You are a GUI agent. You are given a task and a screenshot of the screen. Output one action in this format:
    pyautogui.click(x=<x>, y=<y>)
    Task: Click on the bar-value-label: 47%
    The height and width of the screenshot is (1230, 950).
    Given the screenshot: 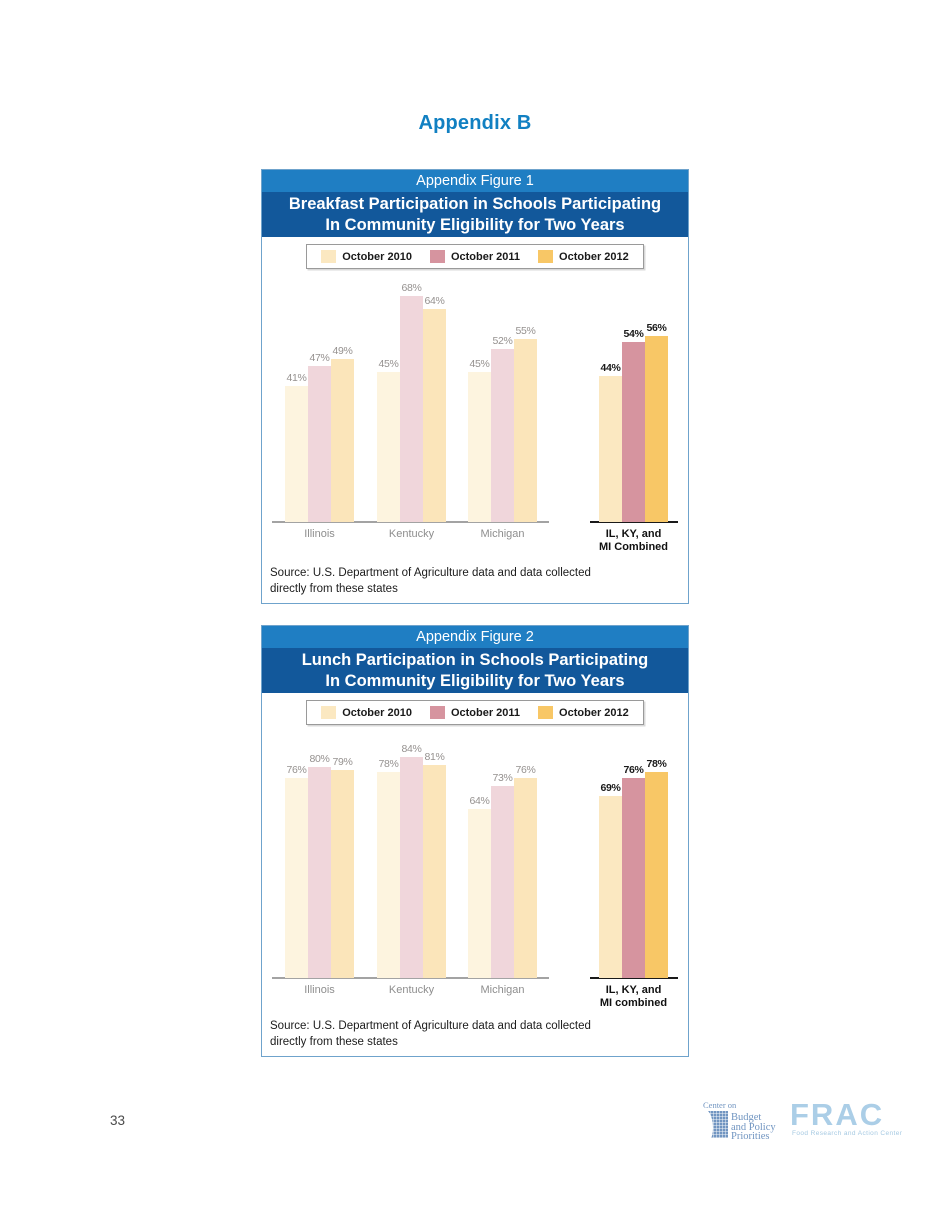 What is the action you would take?
    pyautogui.click(x=319, y=358)
    